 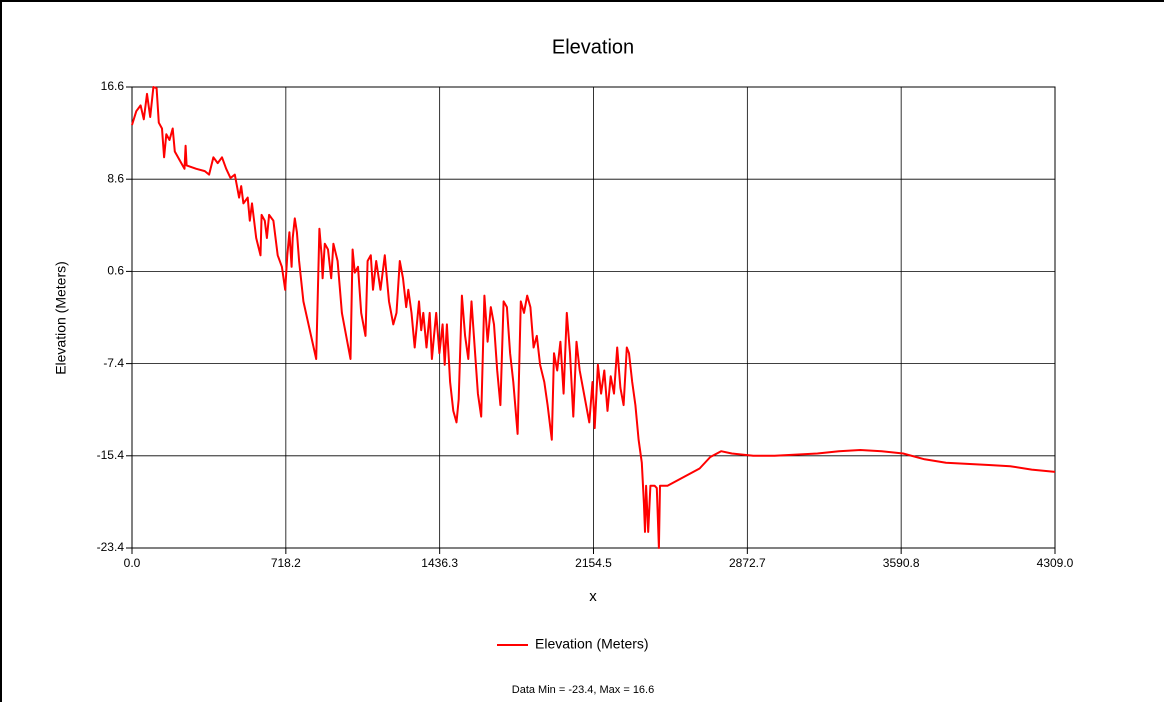 I want to click on legend-label: Elevation (Meters), so click(x=592, y=644).